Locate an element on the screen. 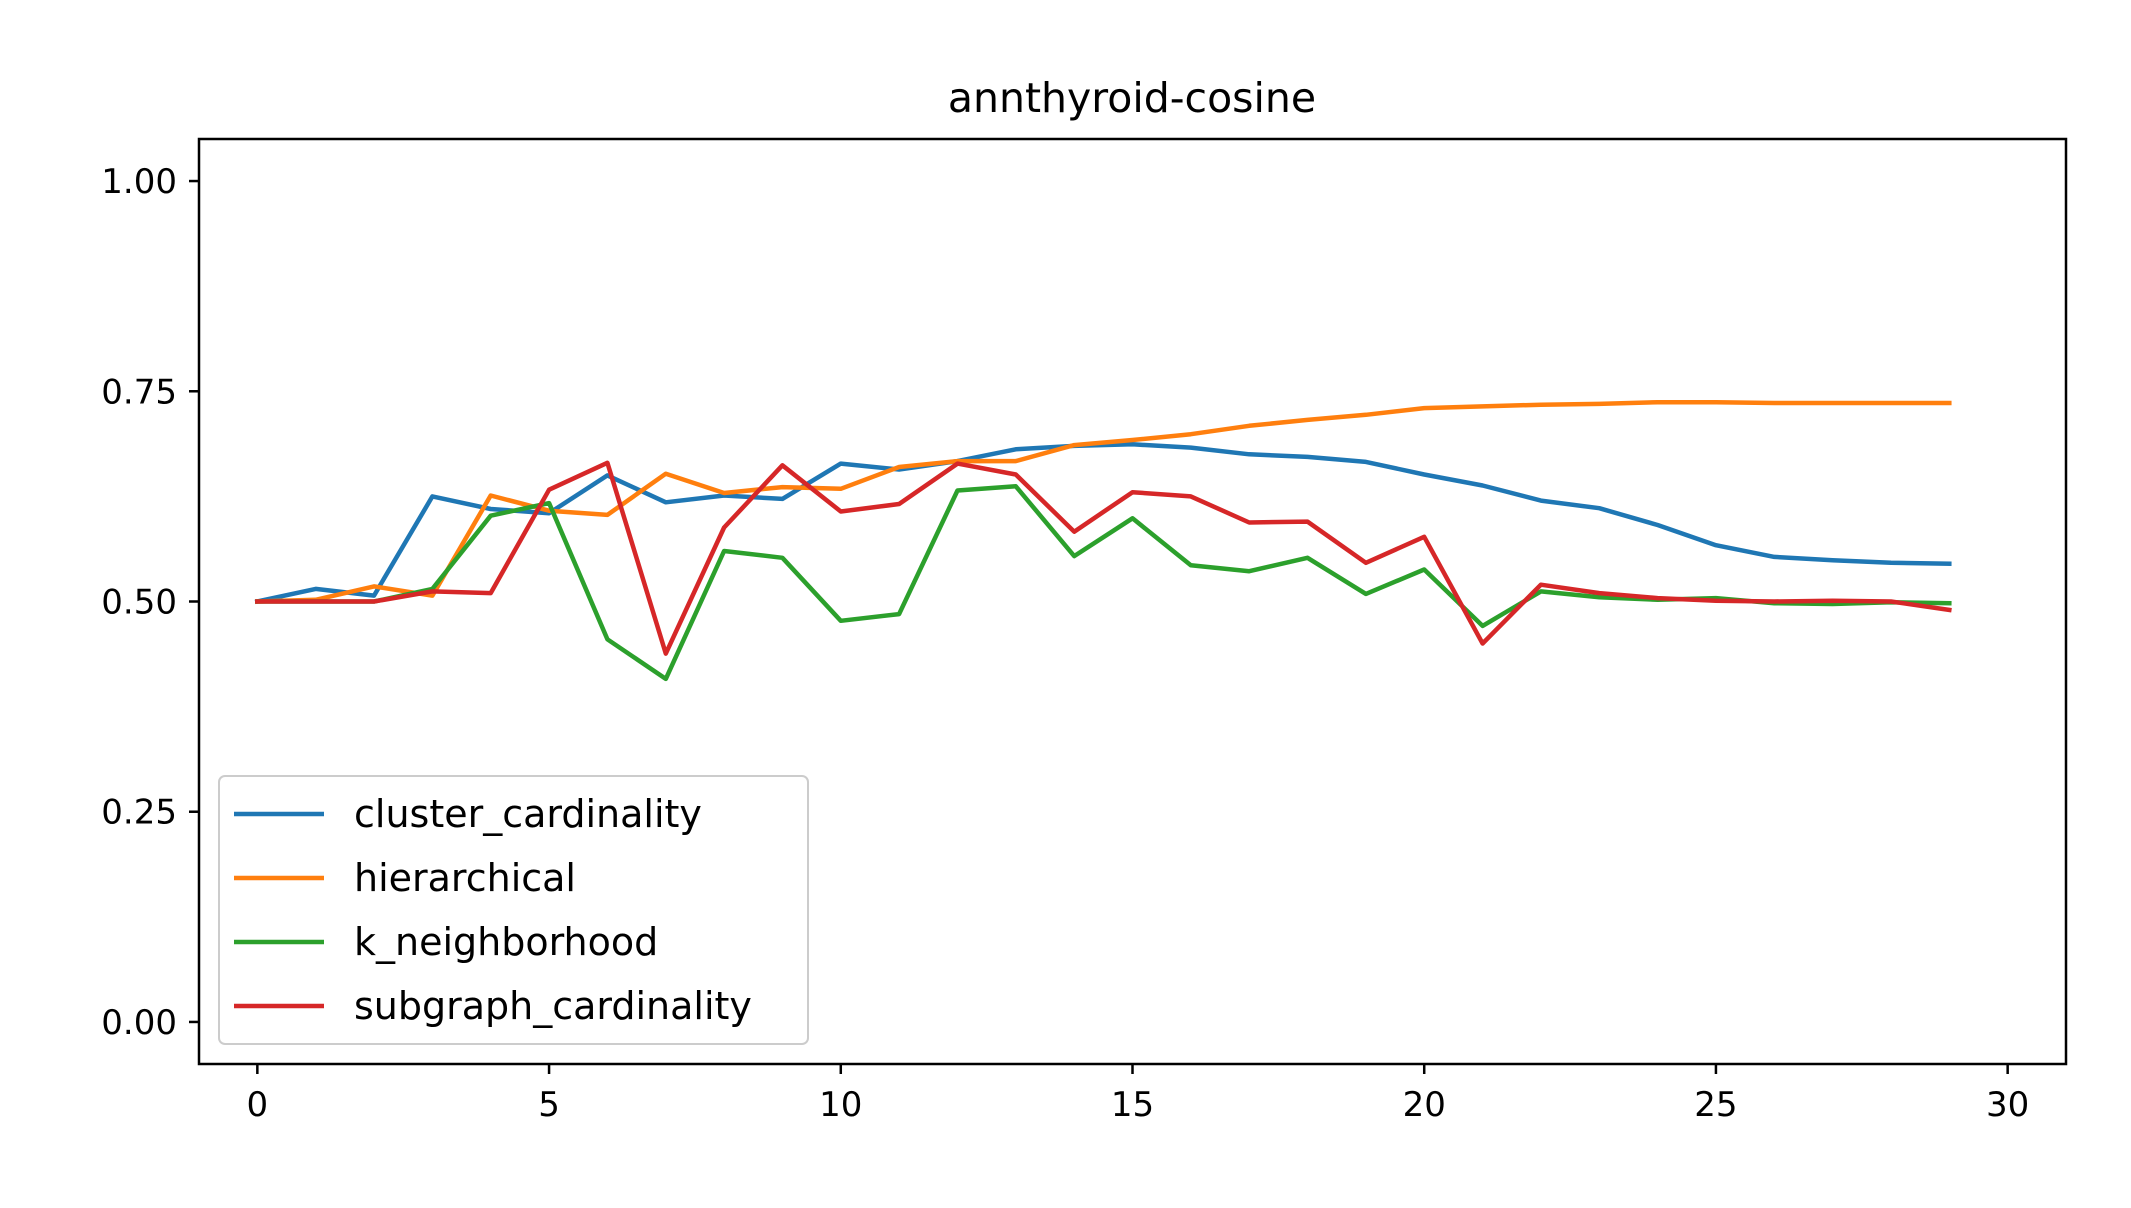 This screenshot has height=1208, width=2131. x-tick-label: 25 is located at coordinates (1715, 1105).